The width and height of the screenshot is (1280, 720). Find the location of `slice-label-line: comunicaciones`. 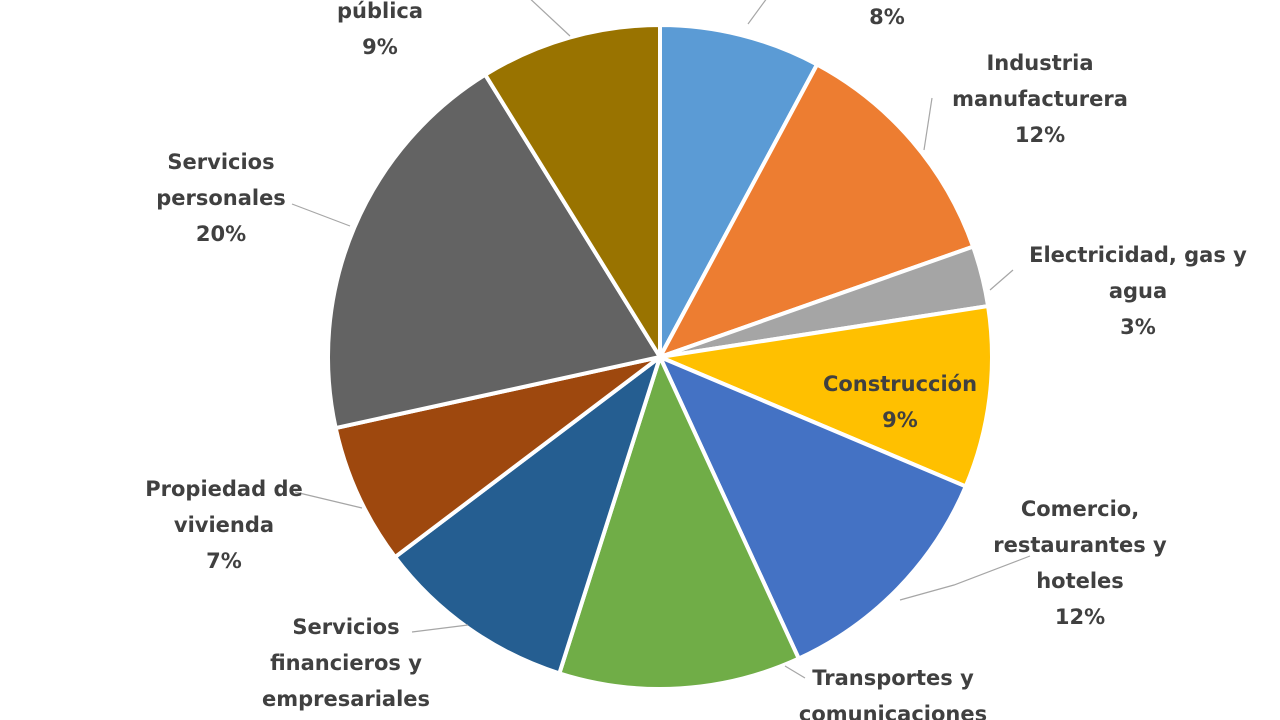

slice-label-line: comunicaciones is located at coordinates (893, 711).